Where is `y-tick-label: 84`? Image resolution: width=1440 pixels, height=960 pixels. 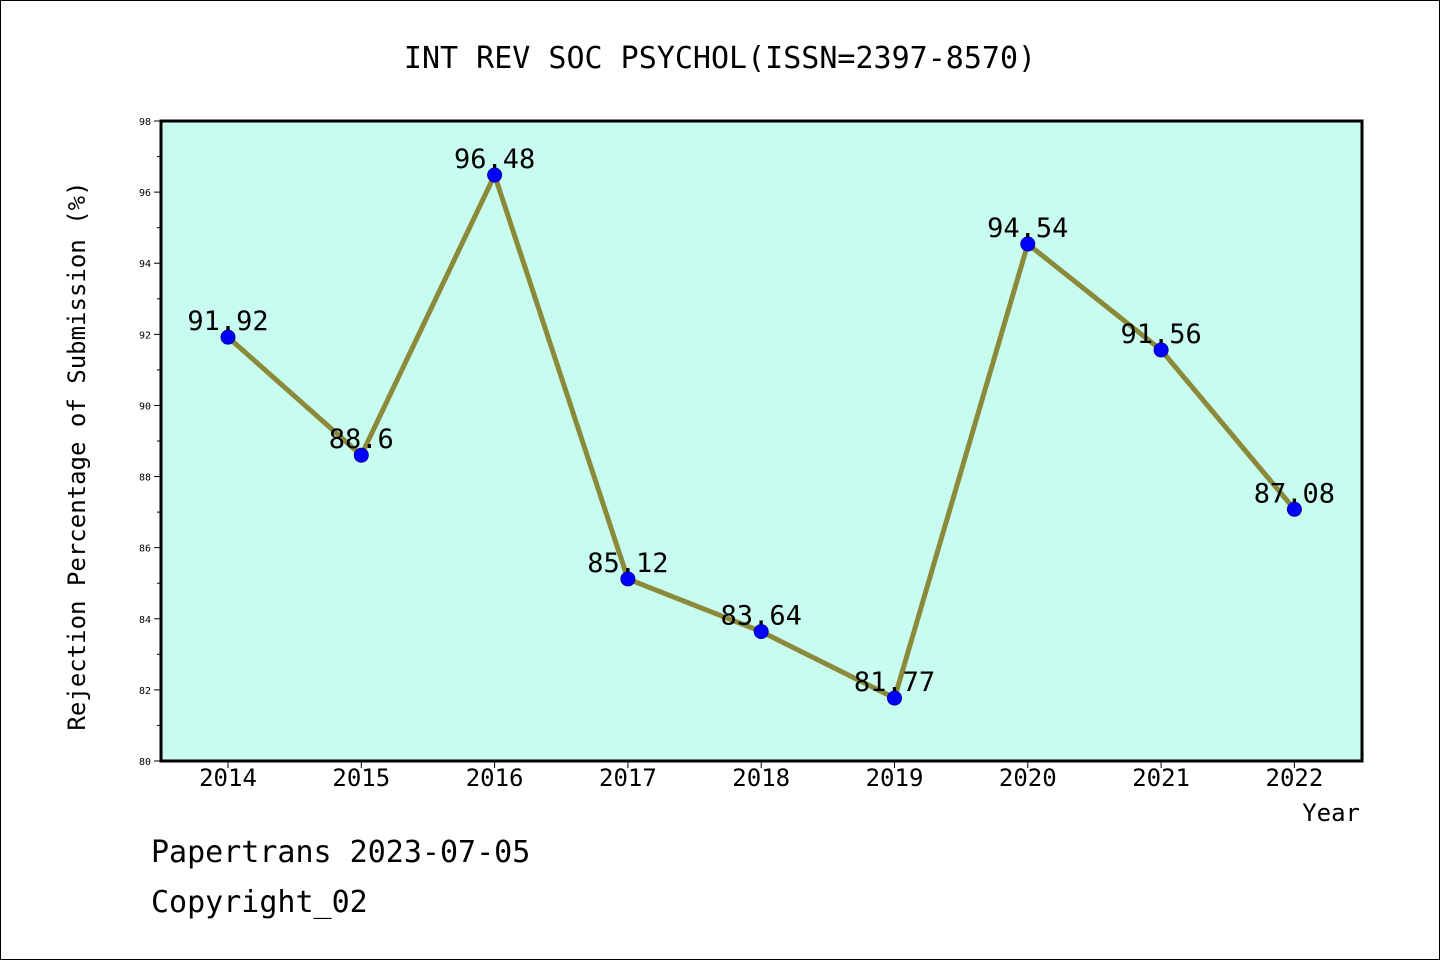
y-tick-label: 84 is located at coordinates (145, 620).